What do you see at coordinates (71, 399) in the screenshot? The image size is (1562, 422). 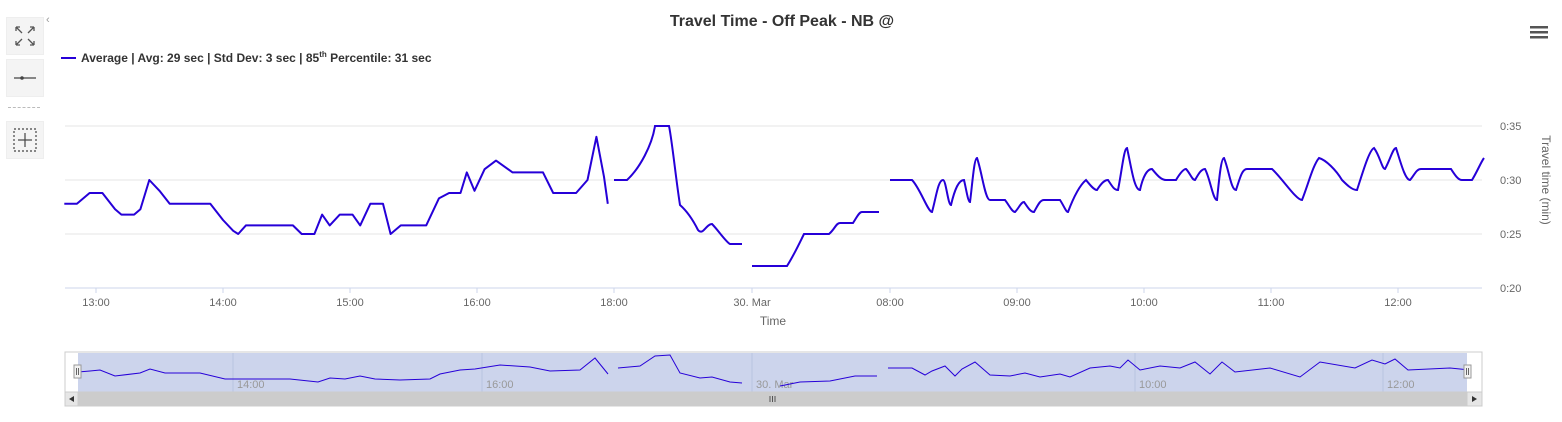 I see `arrow-left-icon` at bounding box center [71, 399].